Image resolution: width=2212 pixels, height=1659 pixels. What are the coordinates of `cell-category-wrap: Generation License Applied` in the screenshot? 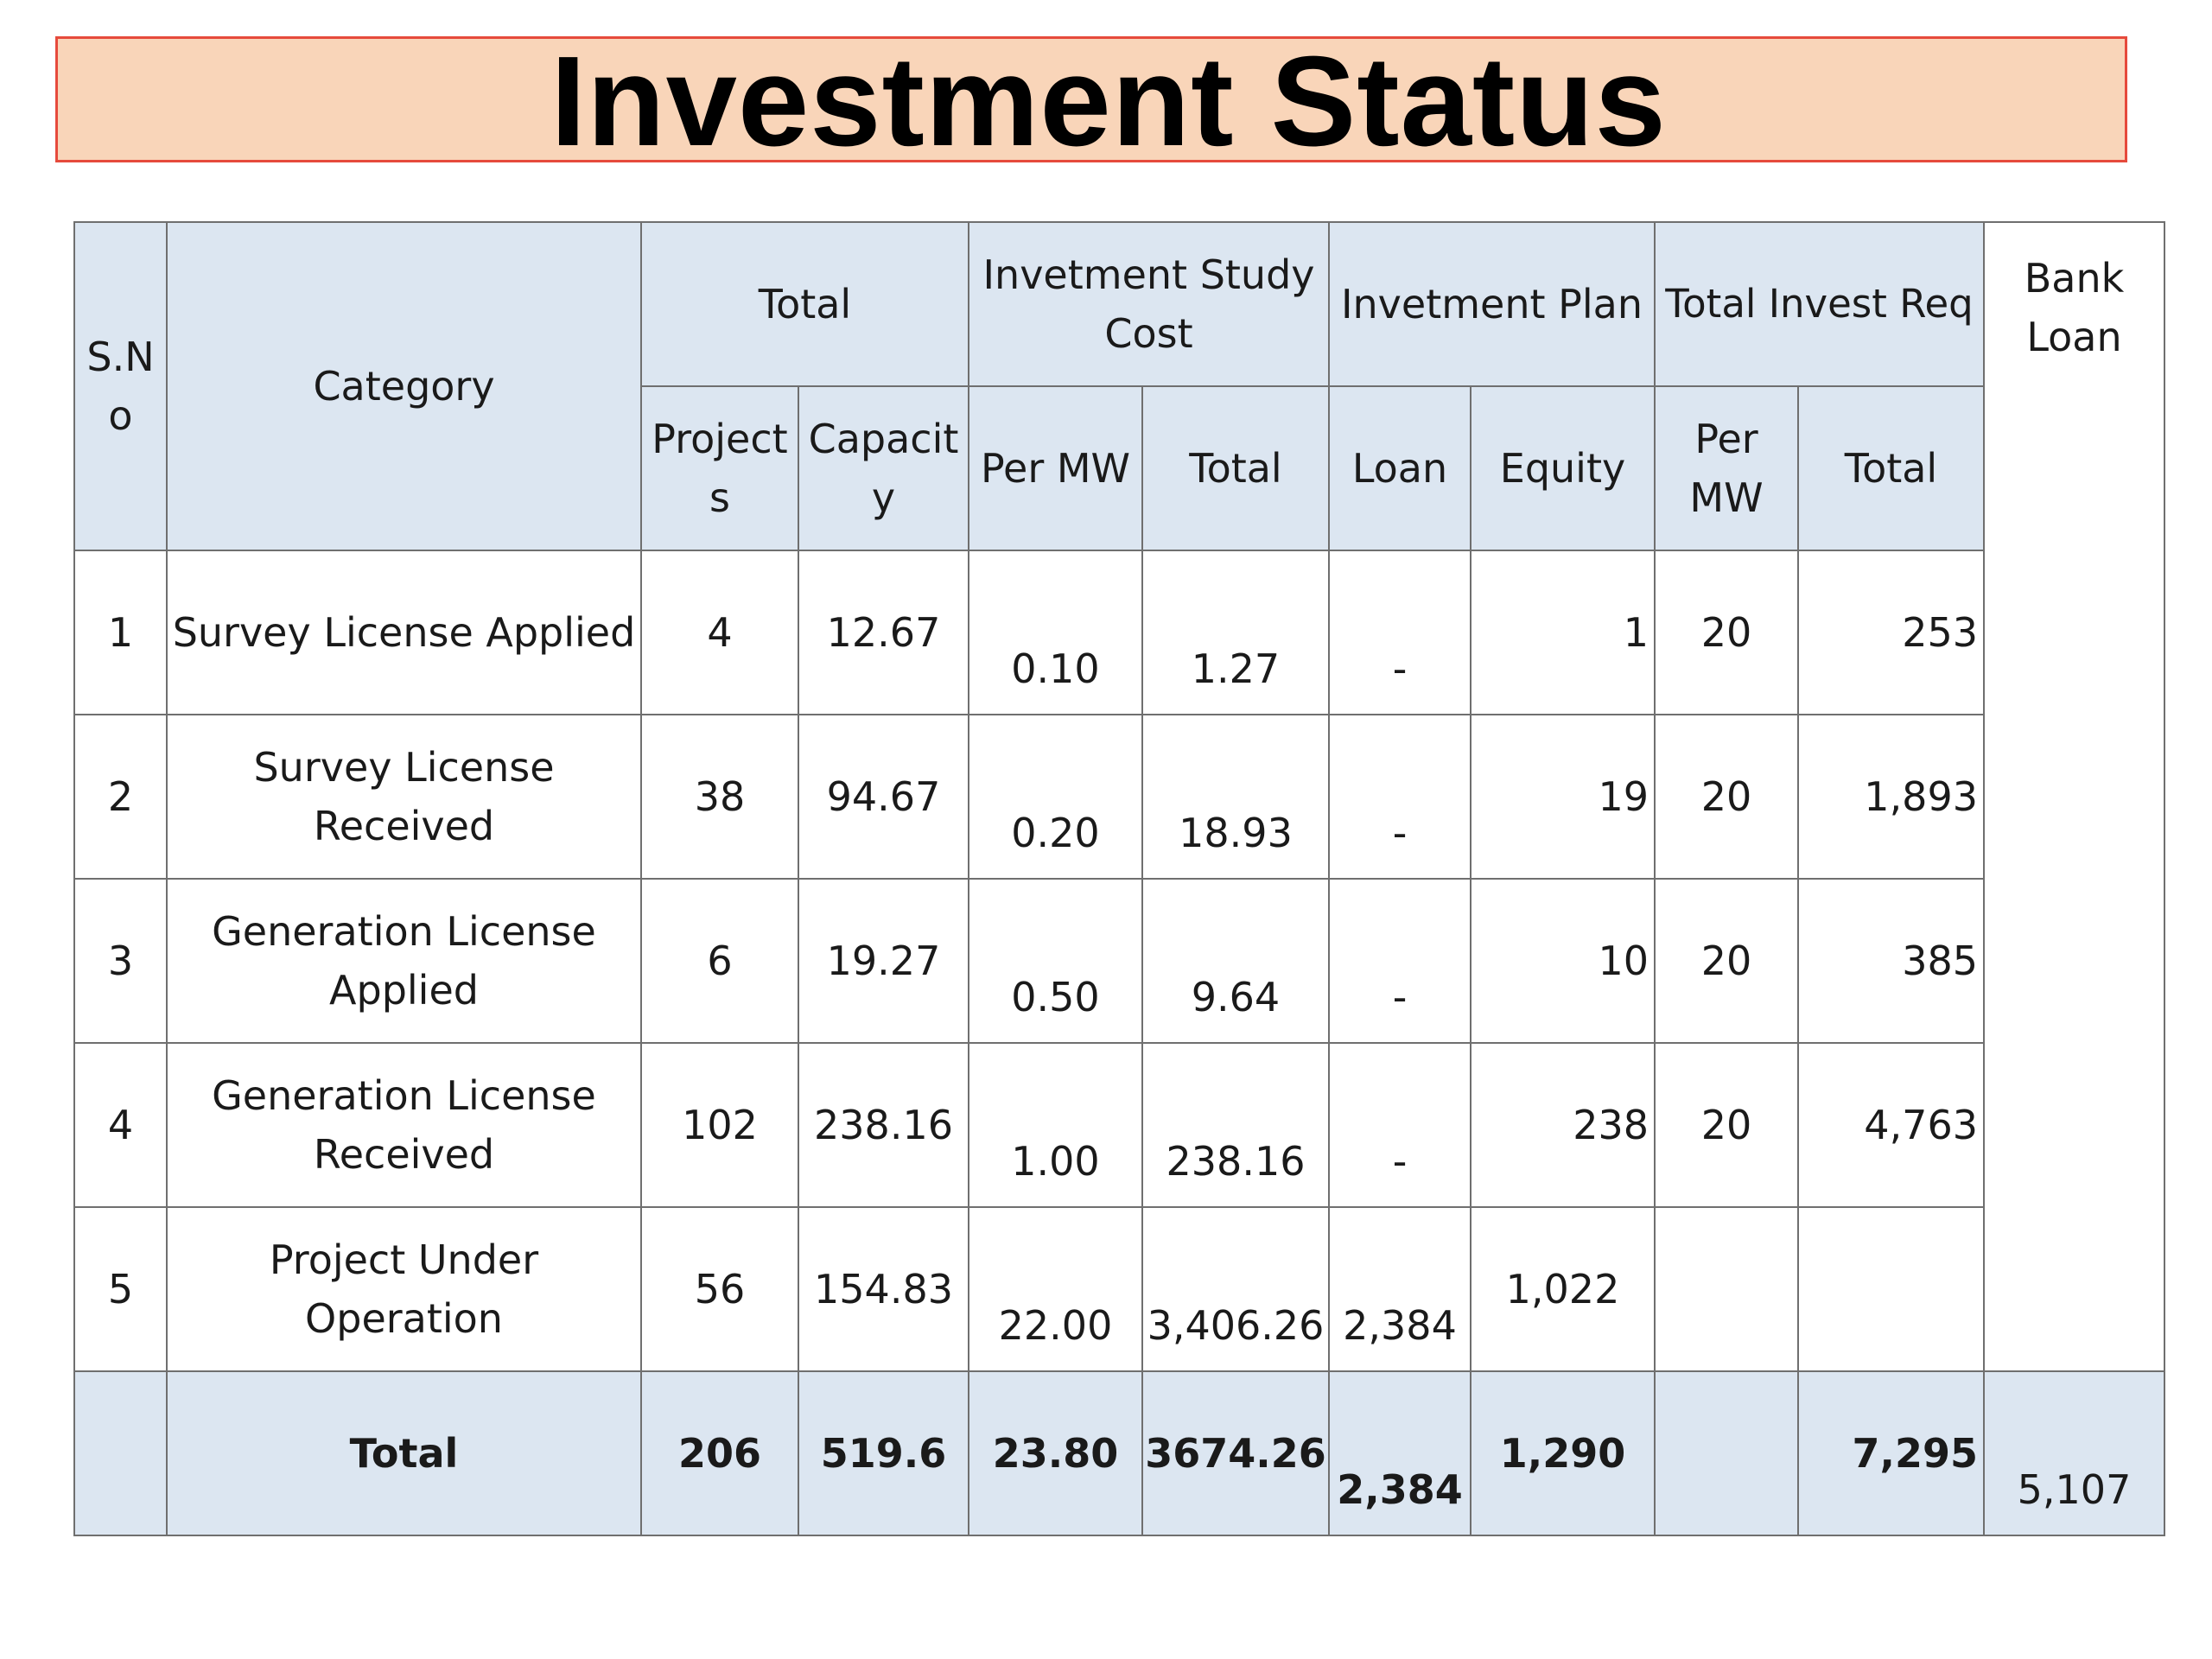 It's located at (404, 961).